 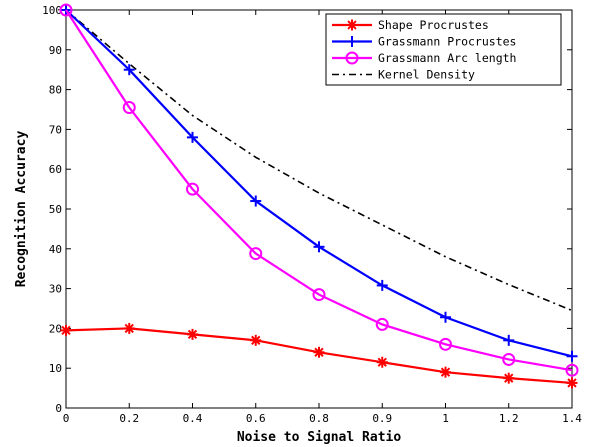 What do you see at coordinates (55, 368) in the screenshot?
I see `y-tick-label: 10` at bounding box center [55, 368].